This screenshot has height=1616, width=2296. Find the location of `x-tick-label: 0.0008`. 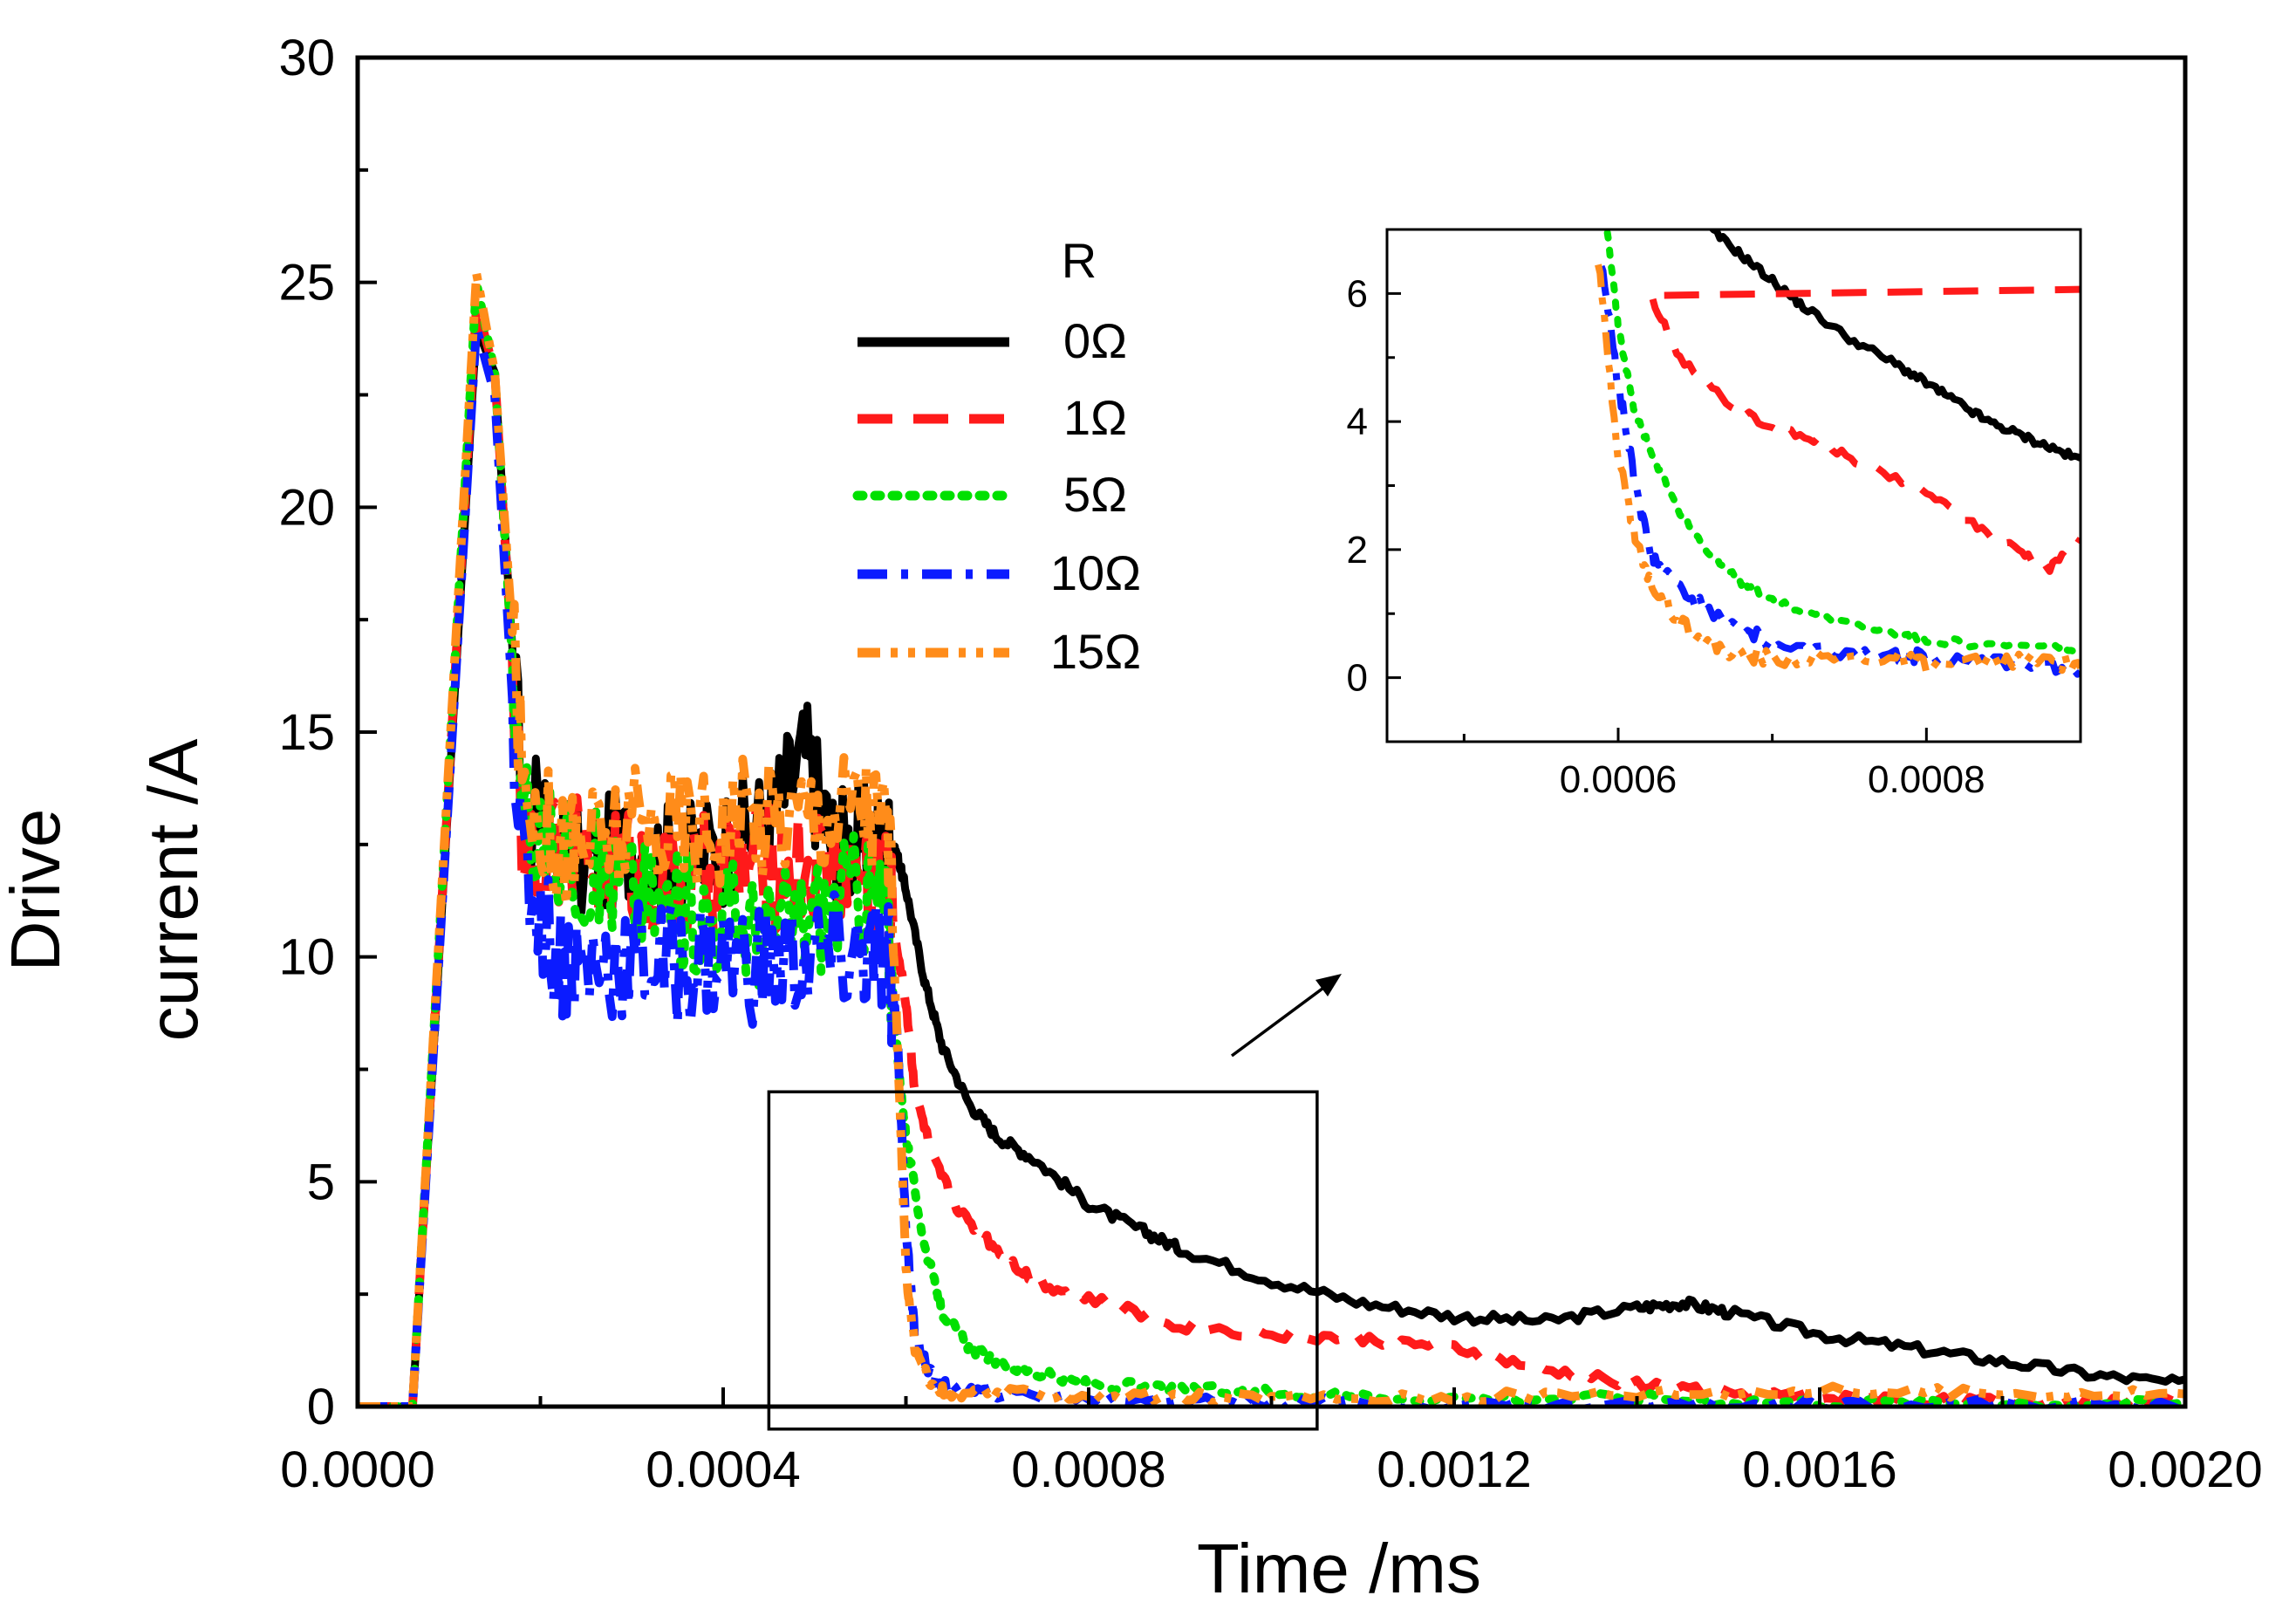

x-tick-label: 0.0008 is located at coordinates (1088, 1469).